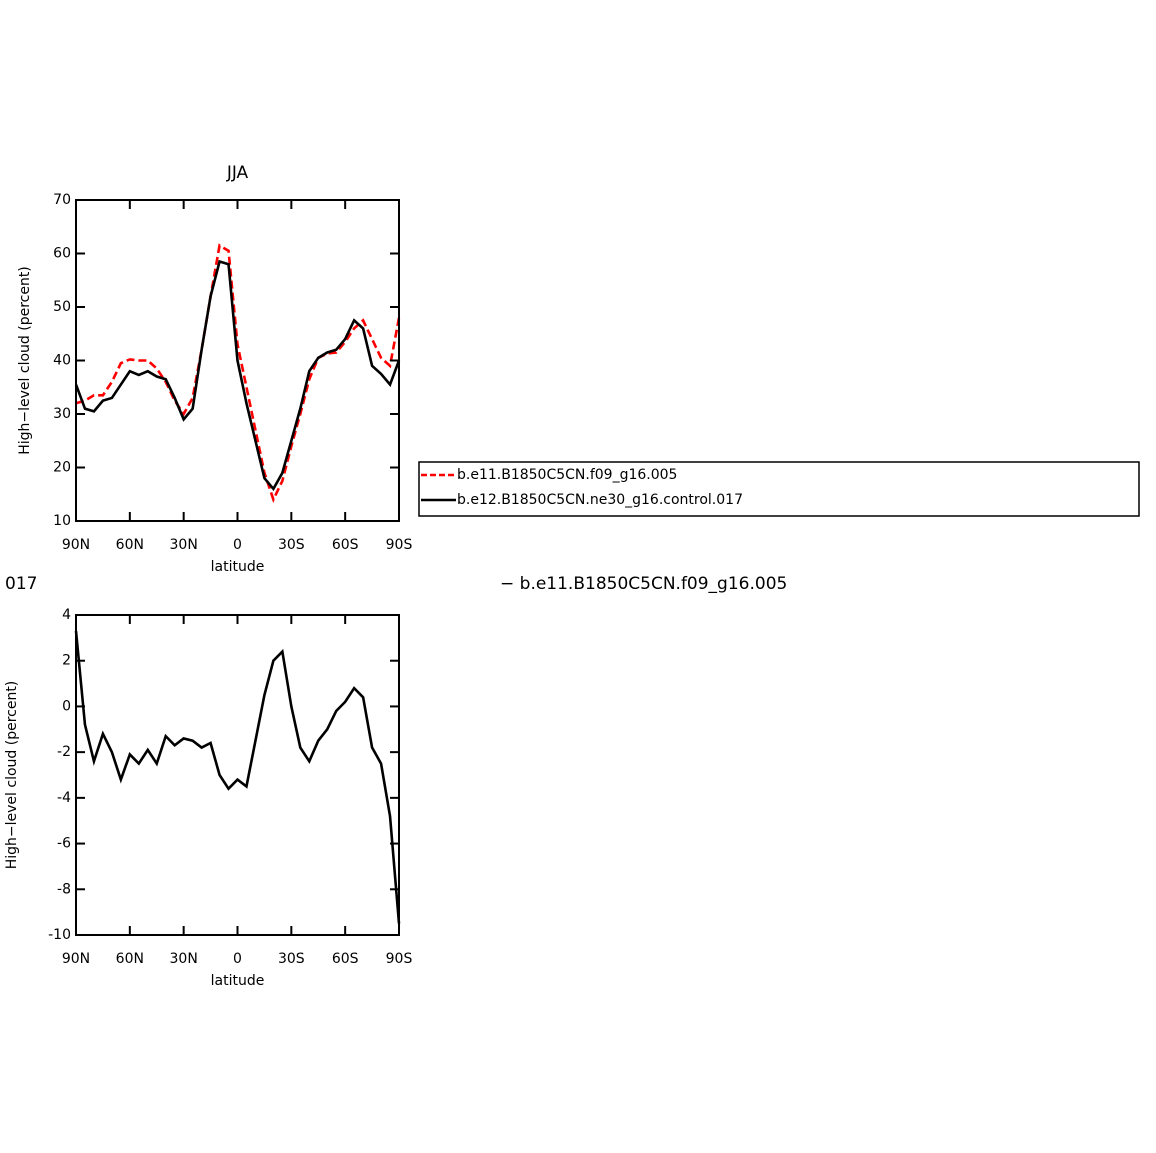  I want to click on legend-label: b.e11.B1850C5CN.f09_g16.005, so click(567, 475).